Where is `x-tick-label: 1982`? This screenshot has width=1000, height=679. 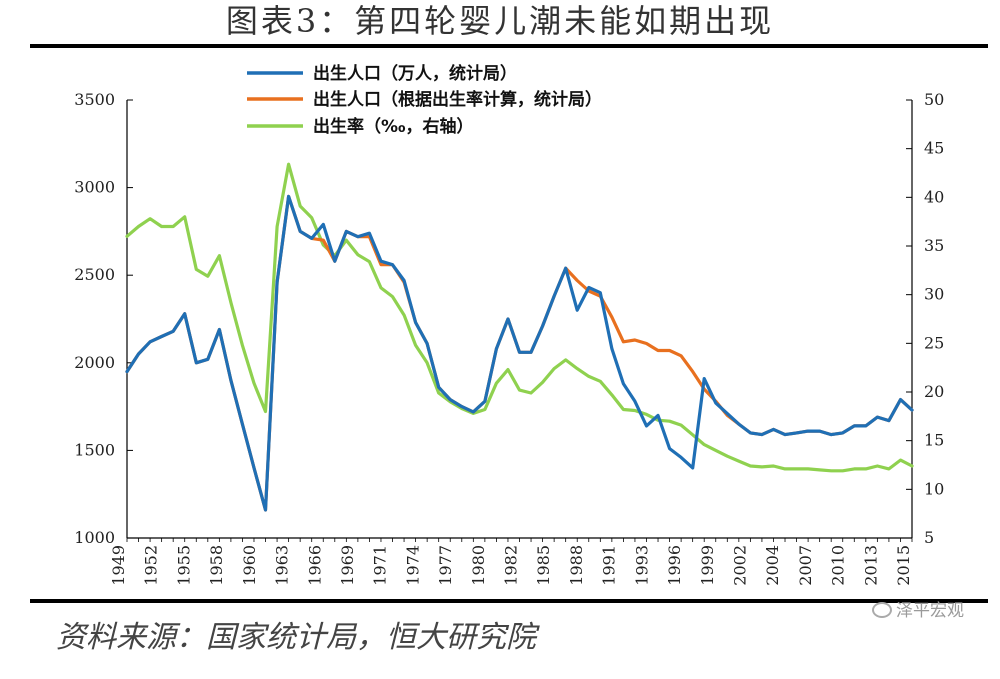 x-tick-label: 1982 is located at coordinates (511, 565).